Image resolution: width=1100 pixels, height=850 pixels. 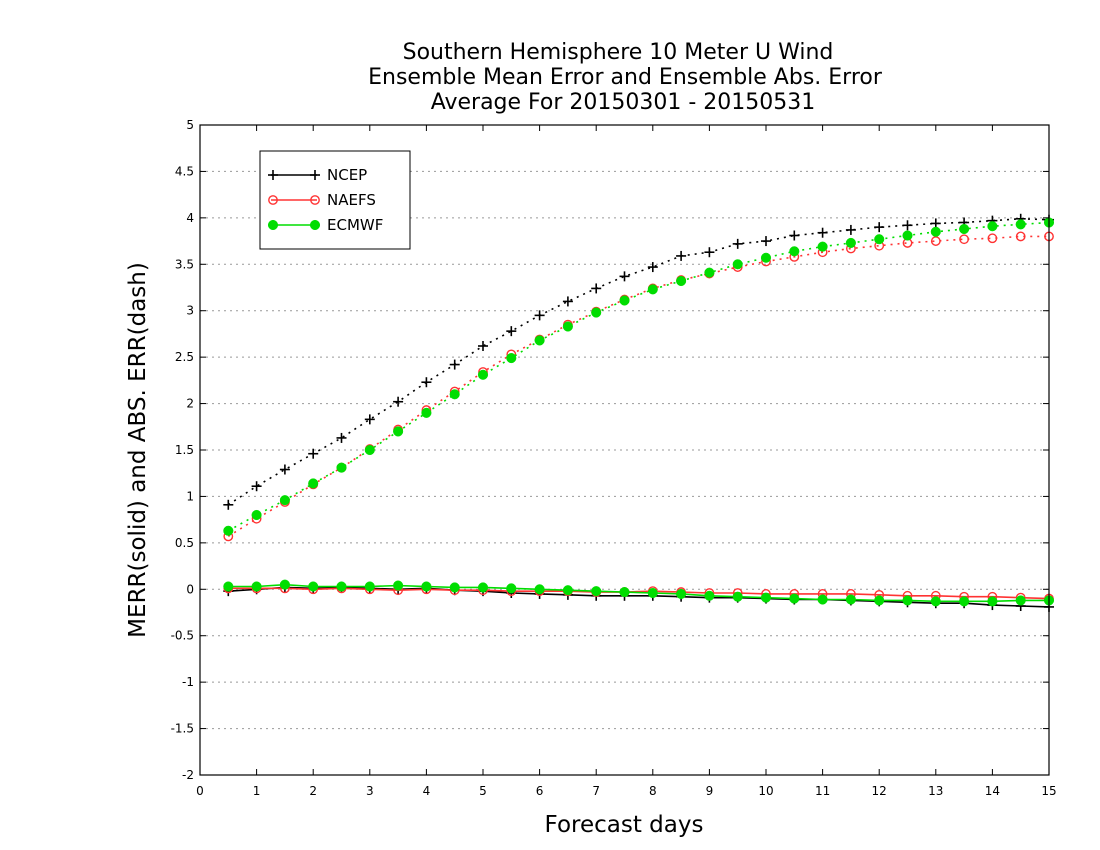 What do you see at coordinates (315, 175) in the screenshot?
I see `legend-ncep-marker-end` at bounding box center [315, 175].